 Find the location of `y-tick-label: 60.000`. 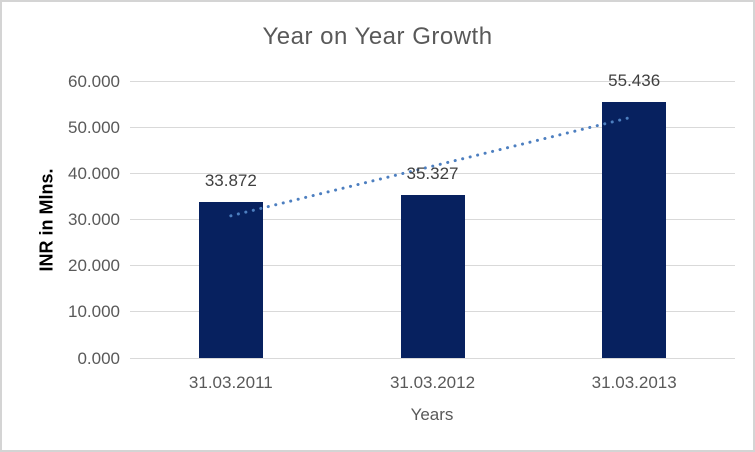

y-tick-label: 60.000 is located at coordinates (94, 81).